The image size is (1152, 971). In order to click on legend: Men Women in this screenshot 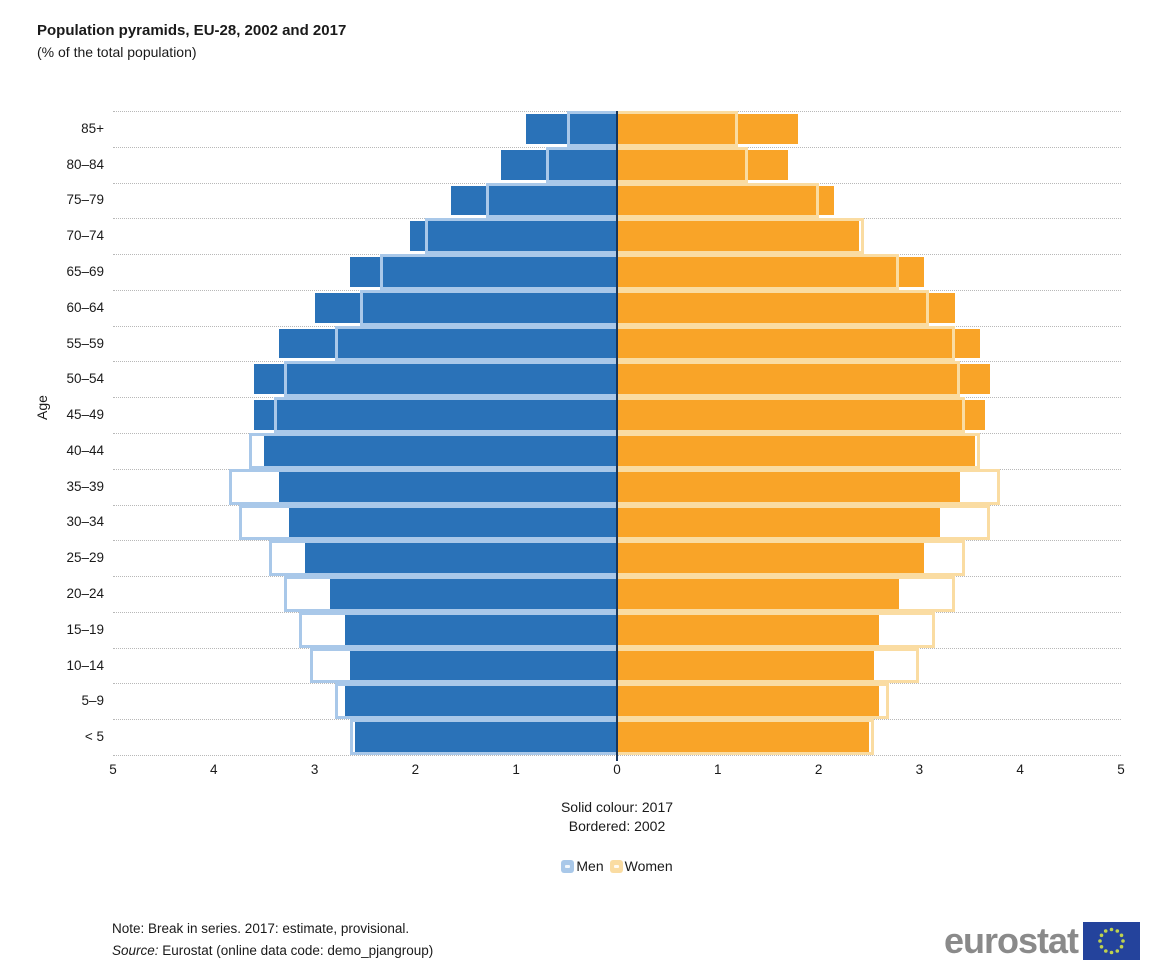, I will do `click(617, 866)`.